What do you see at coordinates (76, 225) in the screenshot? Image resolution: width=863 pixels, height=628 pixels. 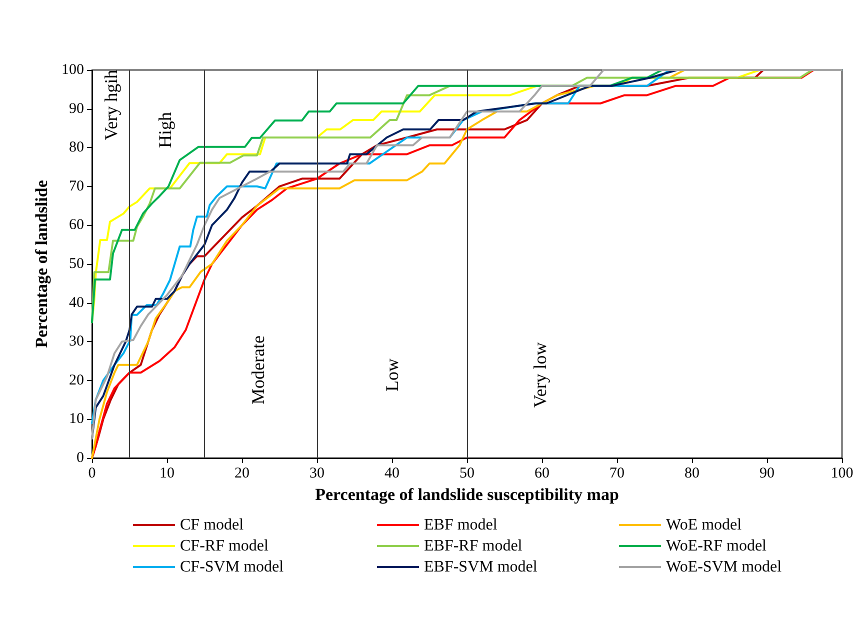 I see `y-tick-label: 60` at bounding box center [76, 225].